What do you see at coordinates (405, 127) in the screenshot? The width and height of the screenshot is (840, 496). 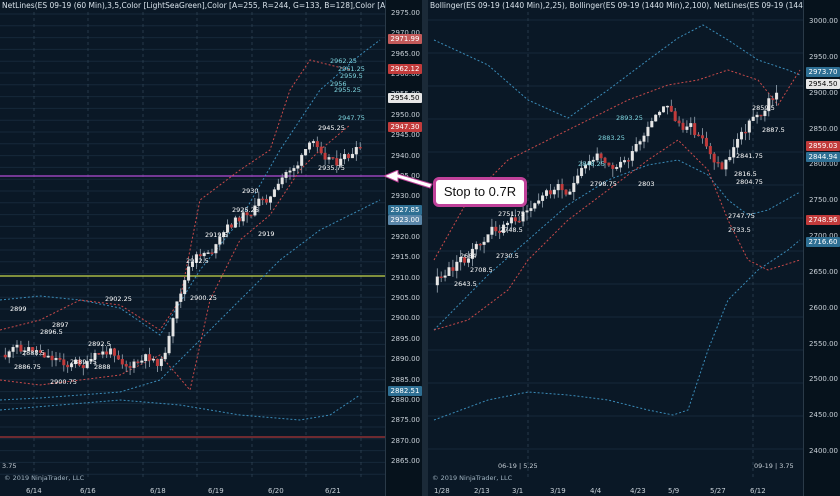 I see `price-tag: 2947.30` at bounding box center [405, 127].